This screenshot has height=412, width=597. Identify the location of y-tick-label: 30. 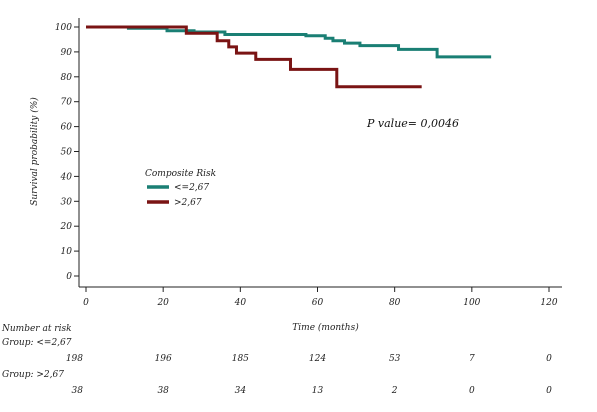
(67, 202).